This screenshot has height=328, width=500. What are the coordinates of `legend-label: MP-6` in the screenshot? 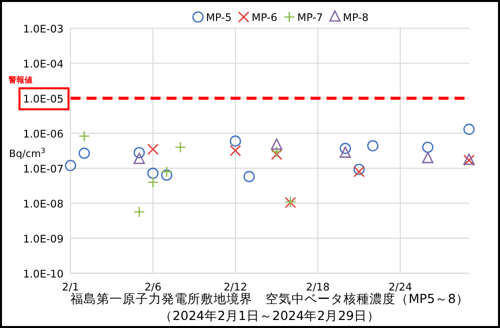 It's located at (265, 18).